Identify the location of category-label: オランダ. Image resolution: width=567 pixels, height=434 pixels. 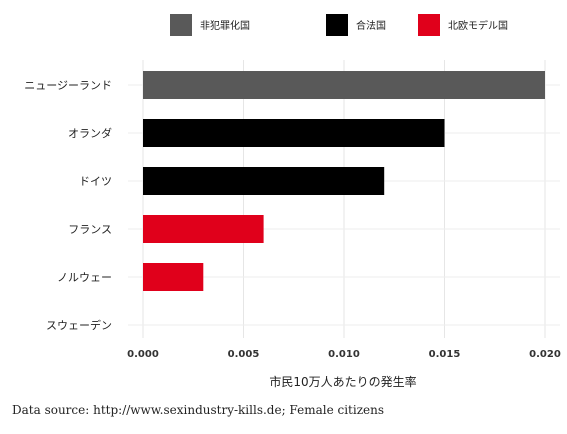
(90, 133).